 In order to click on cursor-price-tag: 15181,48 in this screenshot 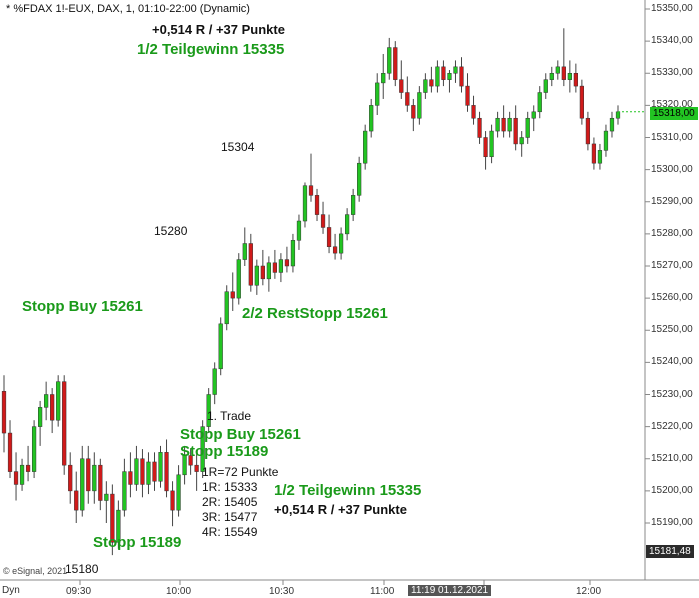, I will do `click(670, 551)`.